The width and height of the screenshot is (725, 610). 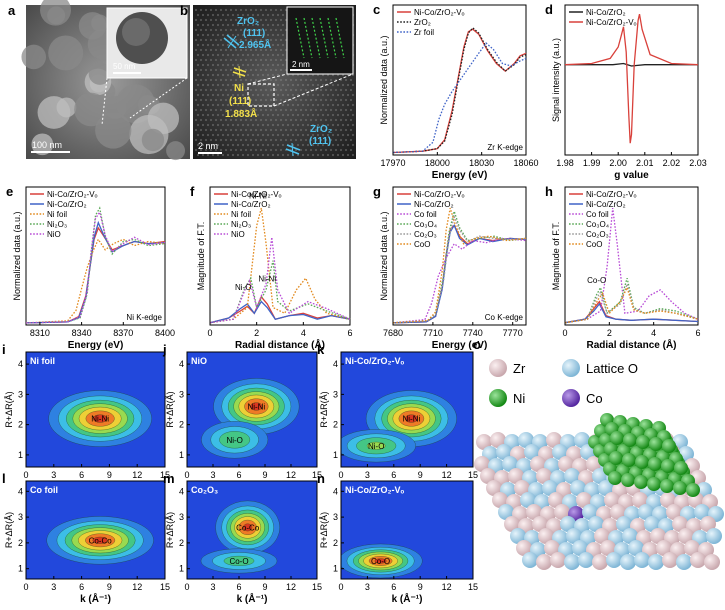 I want to click on legend-atom-label-0: Zr, so click(x=519, y=368).